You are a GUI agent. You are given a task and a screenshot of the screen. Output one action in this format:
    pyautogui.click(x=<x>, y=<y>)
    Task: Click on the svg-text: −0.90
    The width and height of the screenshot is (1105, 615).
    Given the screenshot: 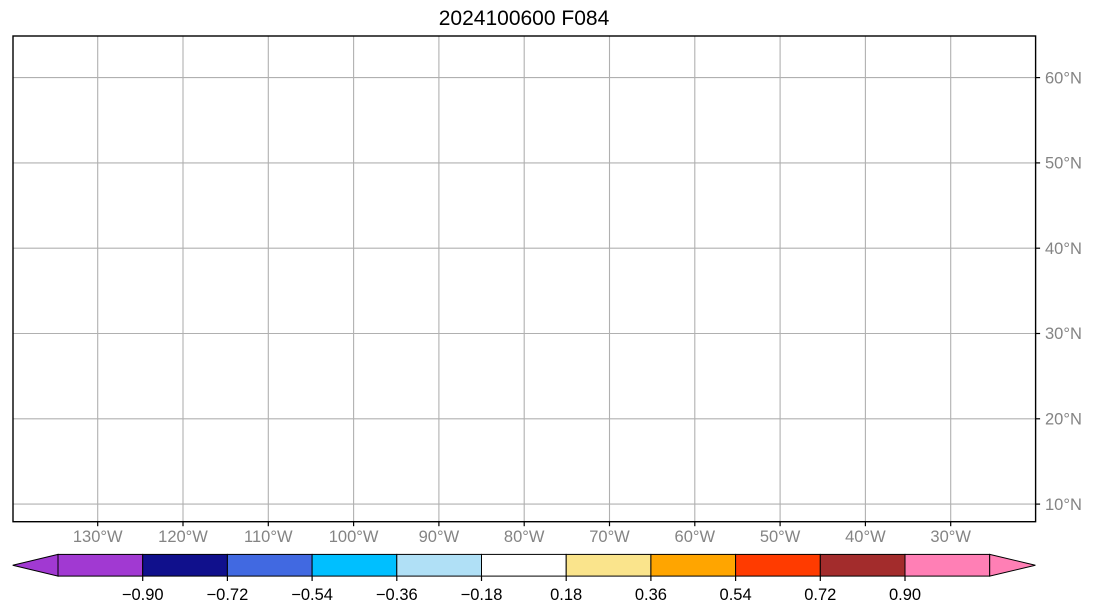 What is the action you would take?
    pyautogui.click(x=143, y=595)
    